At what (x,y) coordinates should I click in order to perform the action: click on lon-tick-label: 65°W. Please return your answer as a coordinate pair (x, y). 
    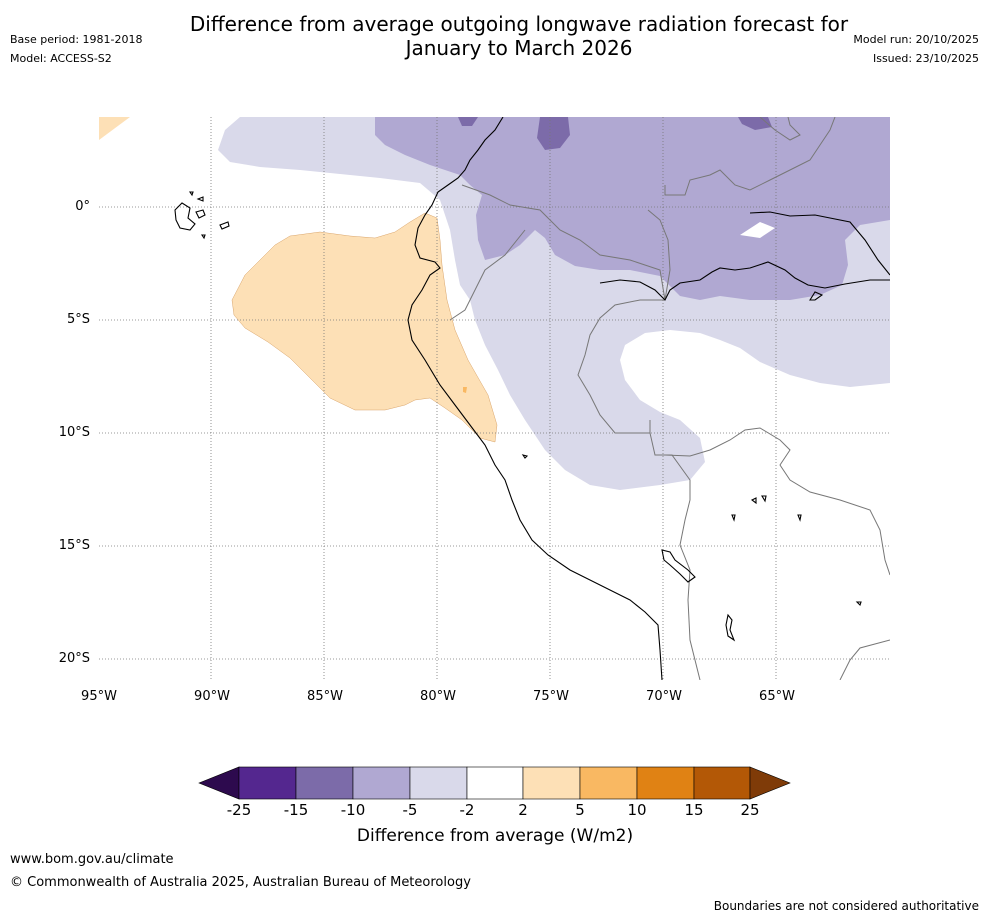
    Looking at the image, I should click on (777, 696).